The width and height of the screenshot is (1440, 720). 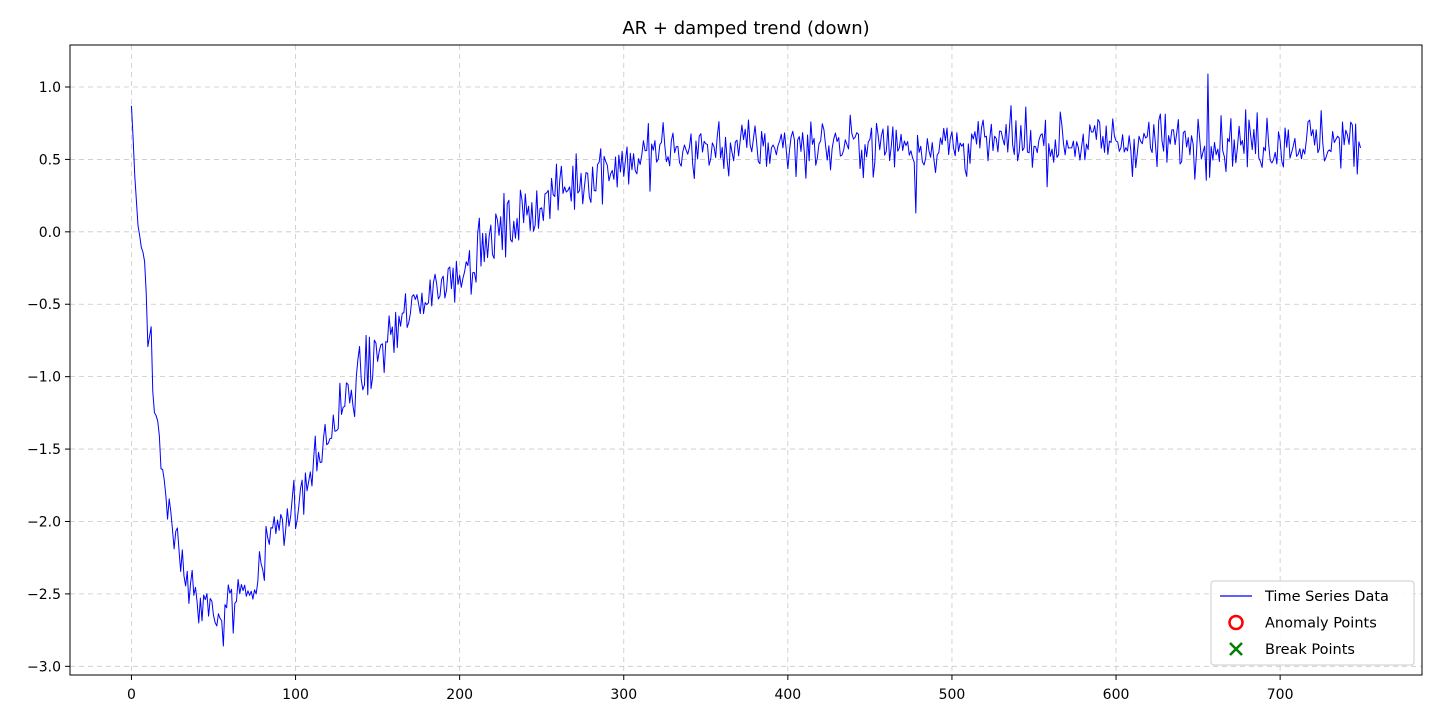 What do you see at coordinates (1280, 695) in the screenshot?
I see `x-tick-label: 700` at bounding box center [1280, 695].